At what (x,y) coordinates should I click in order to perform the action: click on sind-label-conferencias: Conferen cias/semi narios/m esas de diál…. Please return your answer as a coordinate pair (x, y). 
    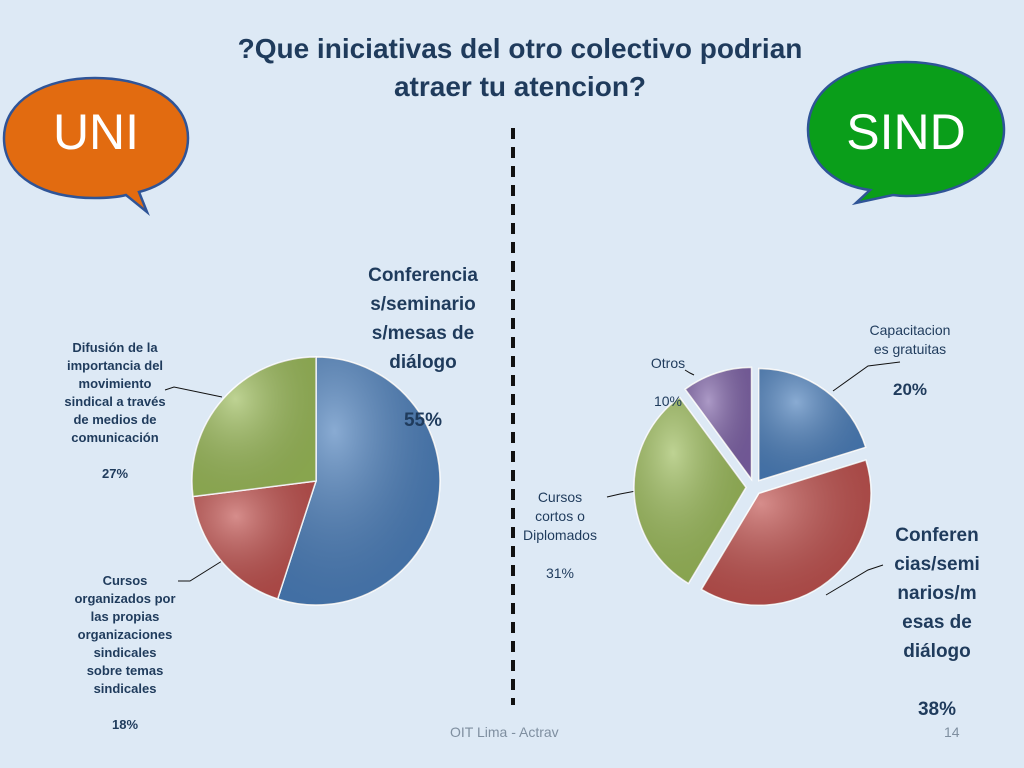
    Looking at the image, I should click on (937, 622).